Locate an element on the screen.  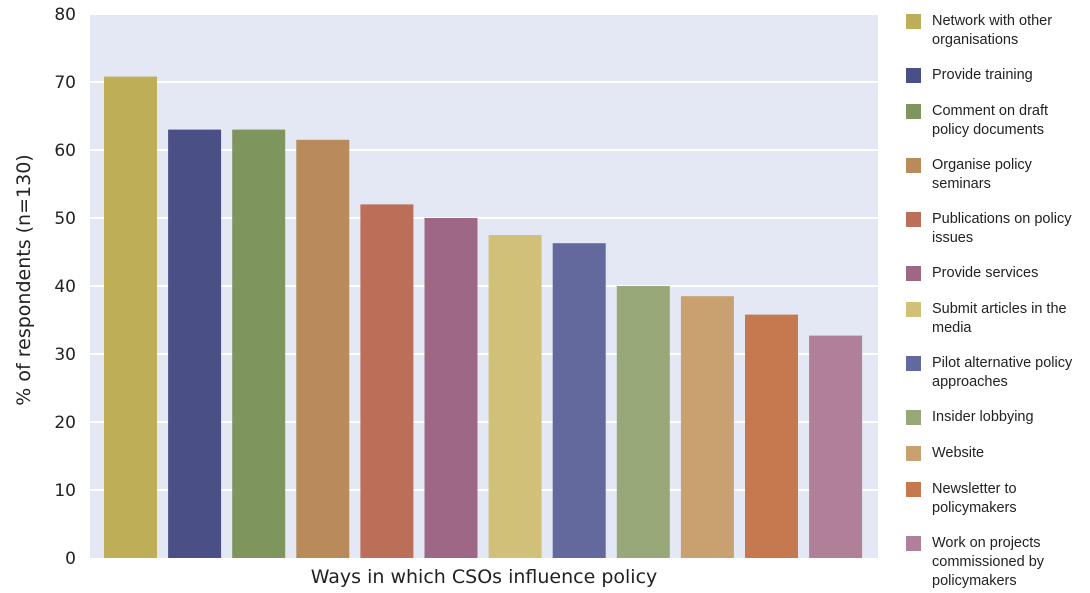
legend-label: Comment on draft policy documents is located at coordinates (990, 120).